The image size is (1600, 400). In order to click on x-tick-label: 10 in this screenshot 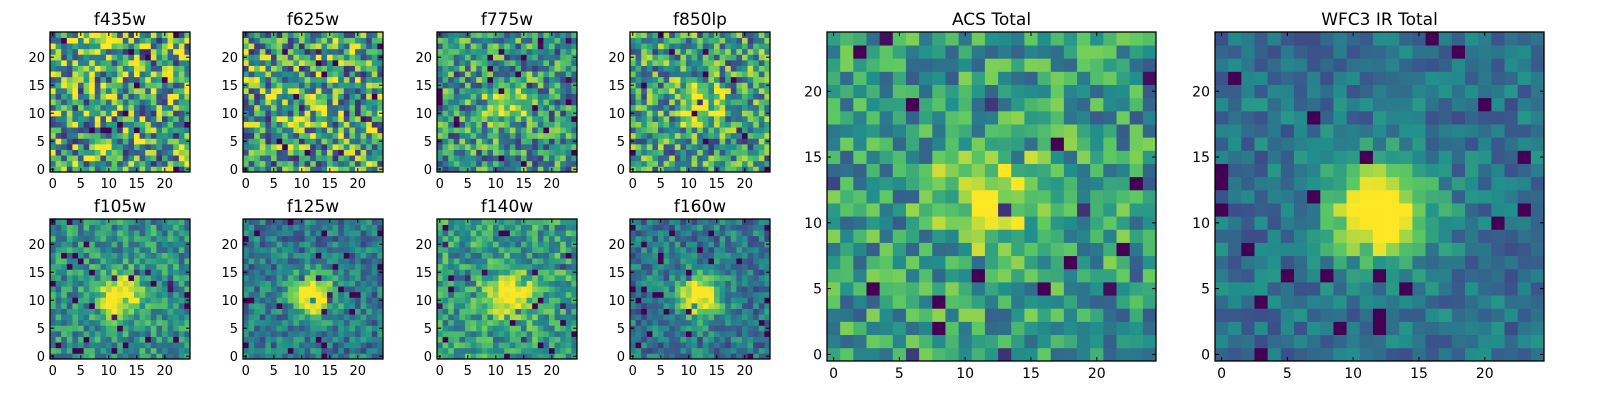, I will do `click(302, 184)`.